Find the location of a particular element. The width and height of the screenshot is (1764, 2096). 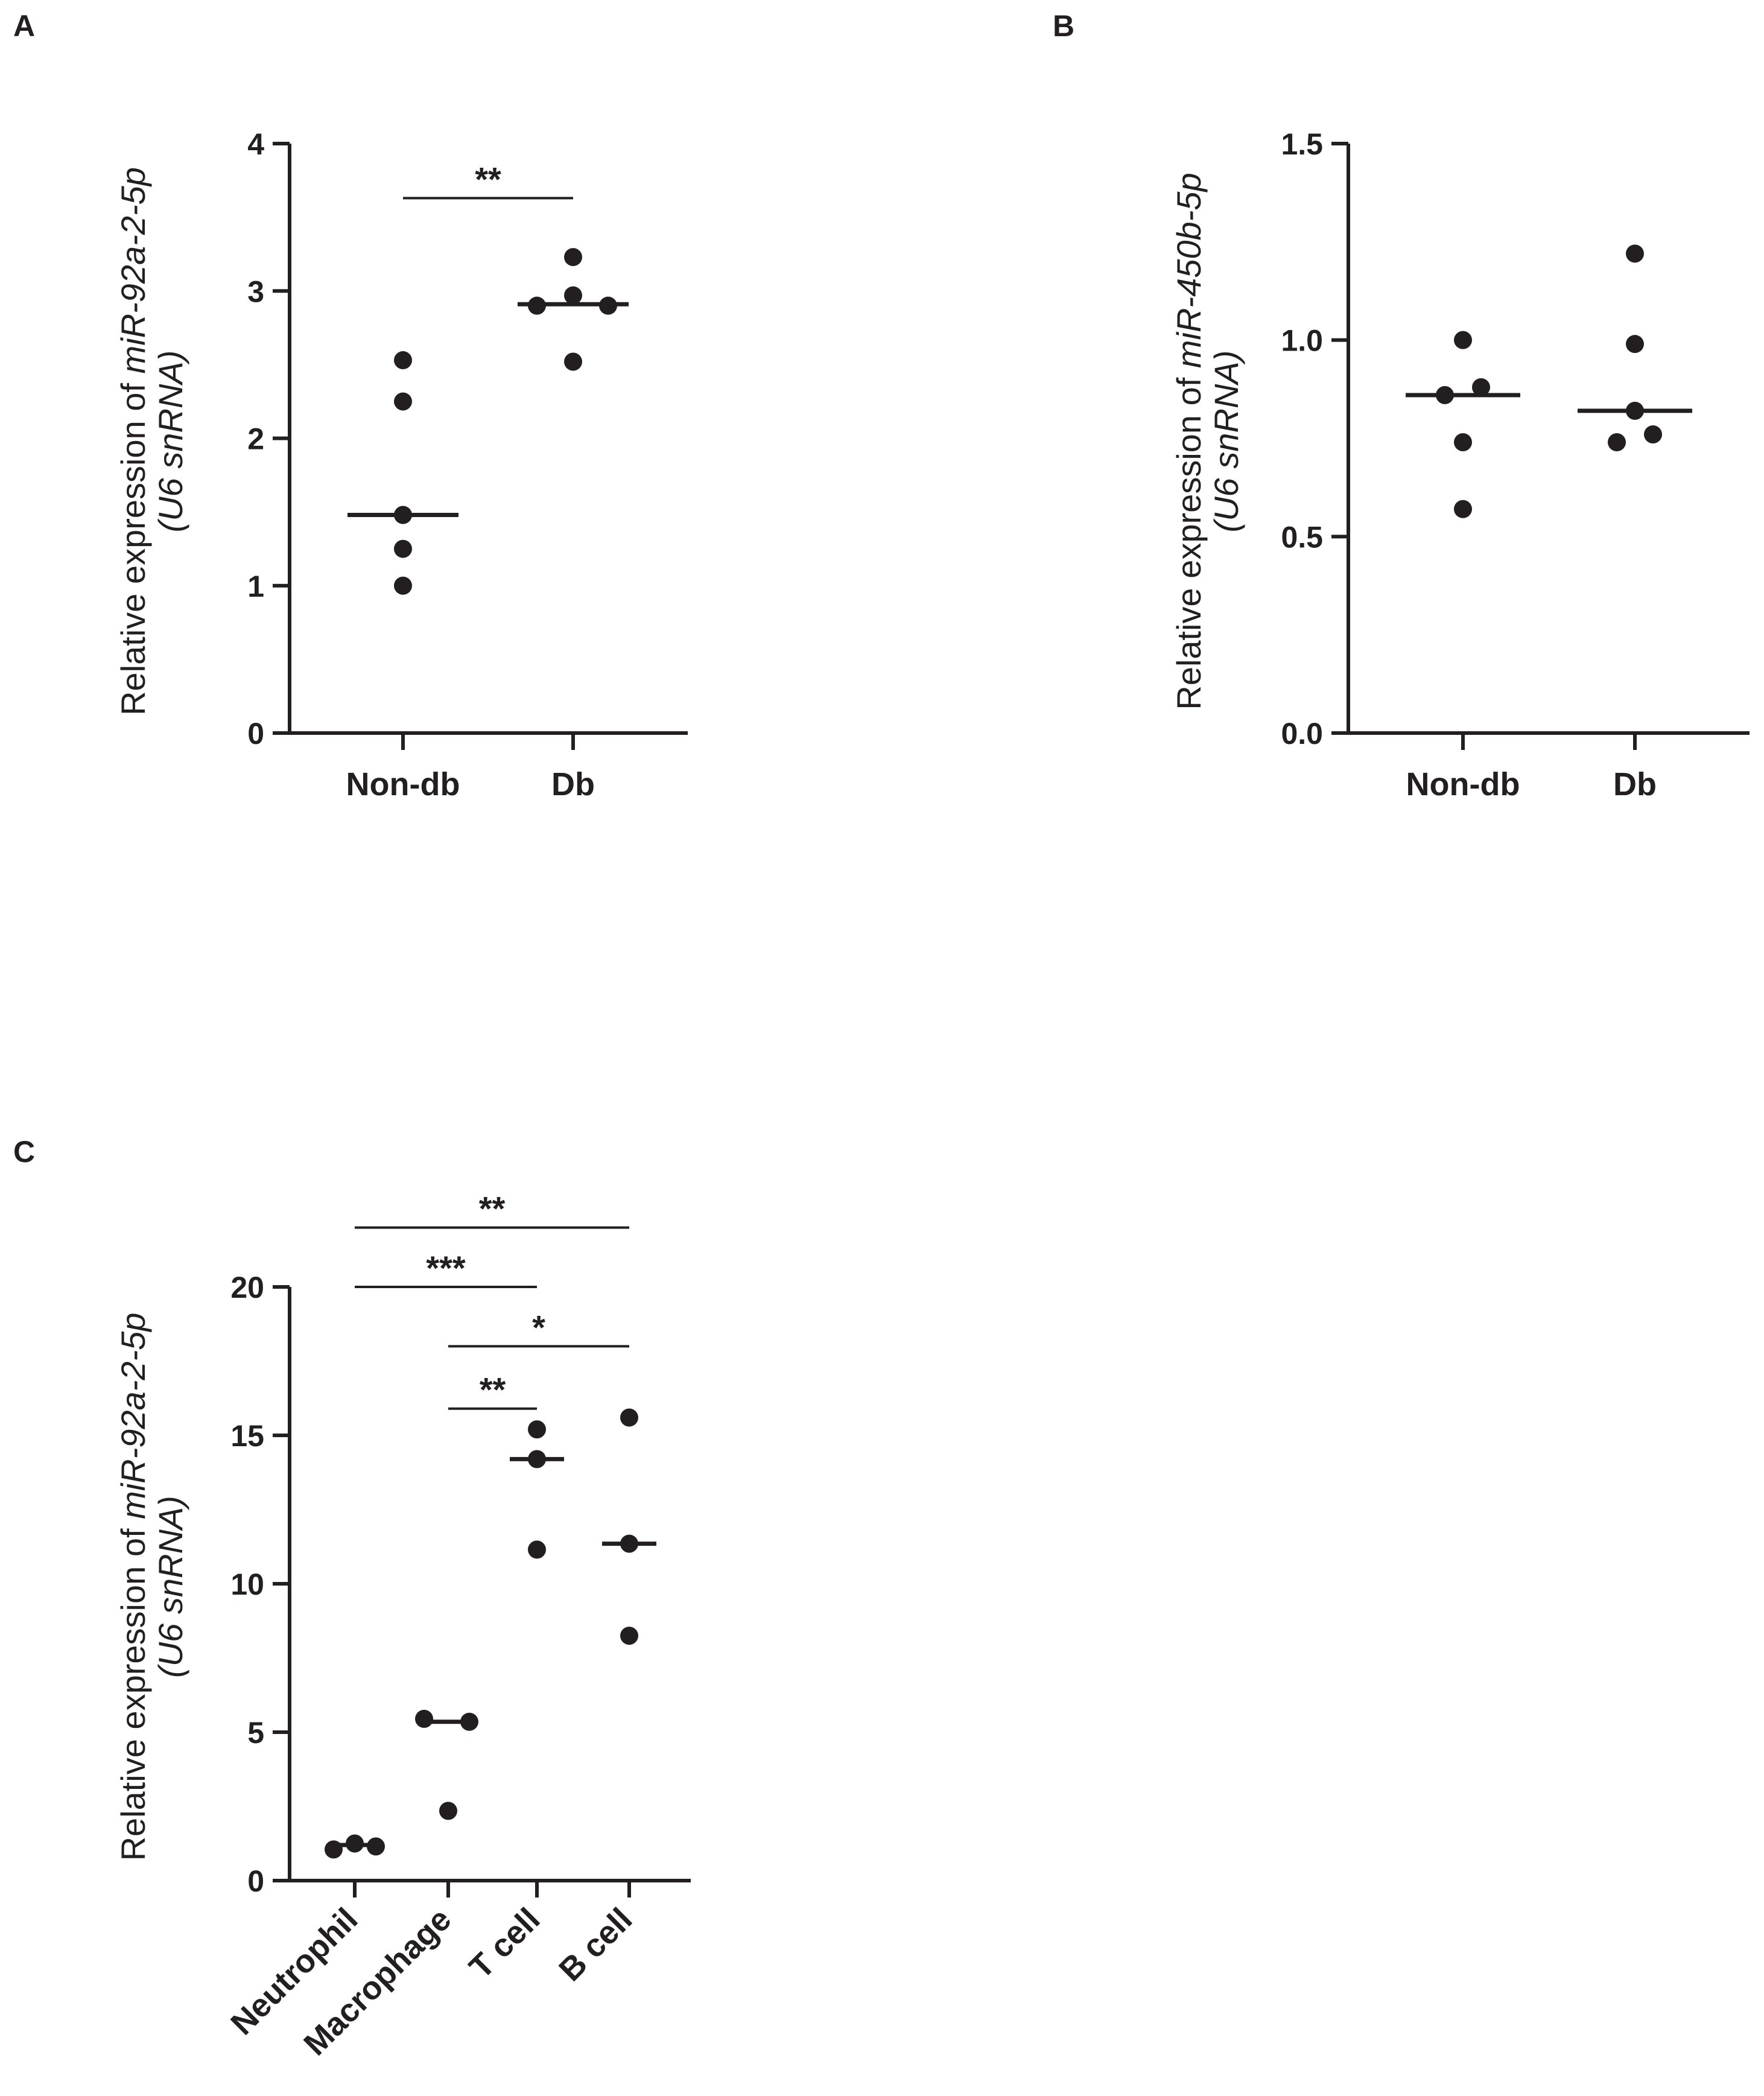

chart-c-x-tick-label: T cell is located at coordinates (504, 1943).